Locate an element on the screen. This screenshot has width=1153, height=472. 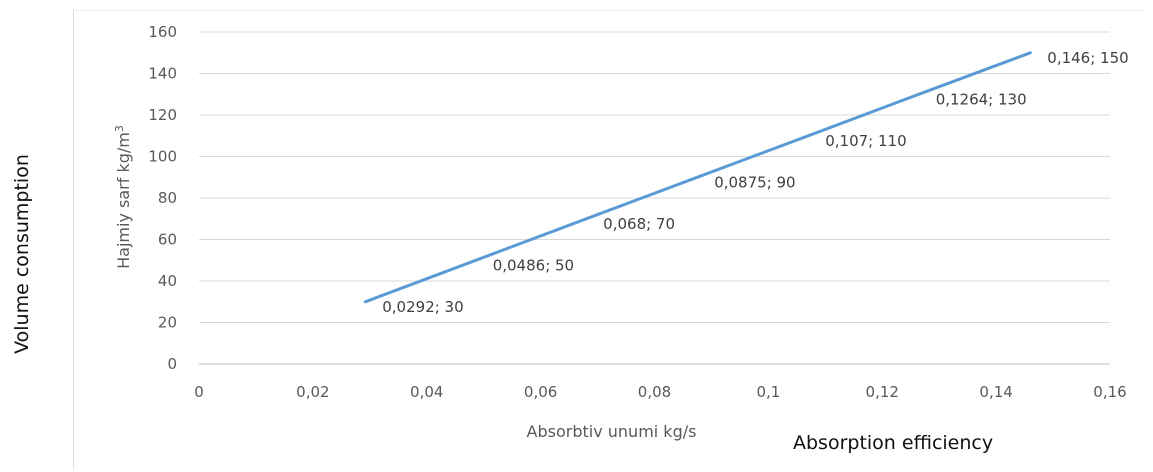
x-tick-label: 0,06 is located at coordinates (540, 392).